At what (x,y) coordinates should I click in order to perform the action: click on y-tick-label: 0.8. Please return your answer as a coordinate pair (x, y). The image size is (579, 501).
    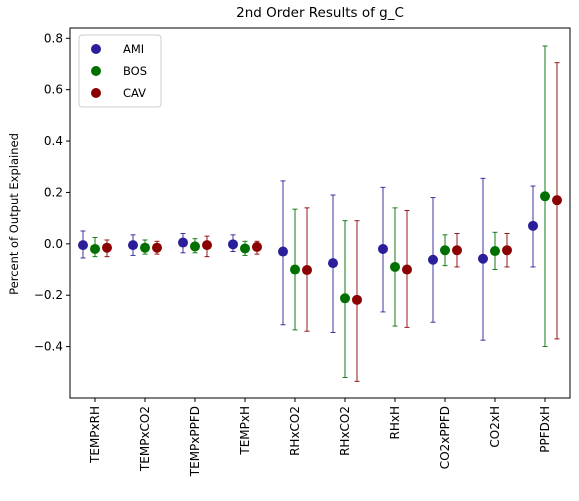
    Looking at the image, I should click on (53, 38).